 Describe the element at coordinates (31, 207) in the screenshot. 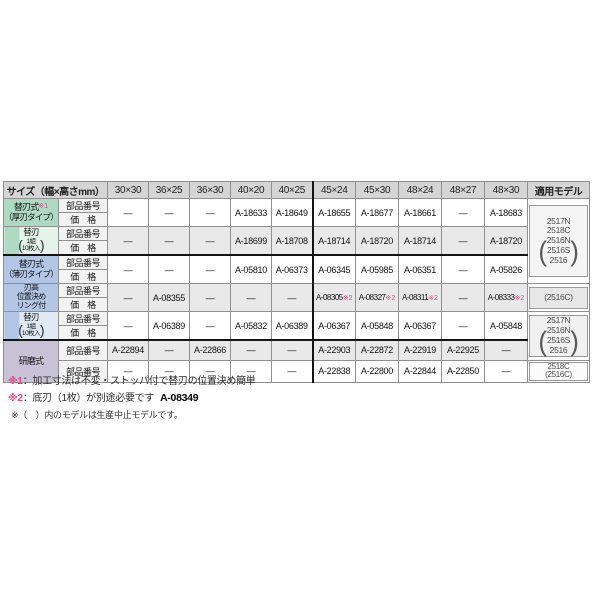

I see `row-label-line: 替刃式※1` at that location.